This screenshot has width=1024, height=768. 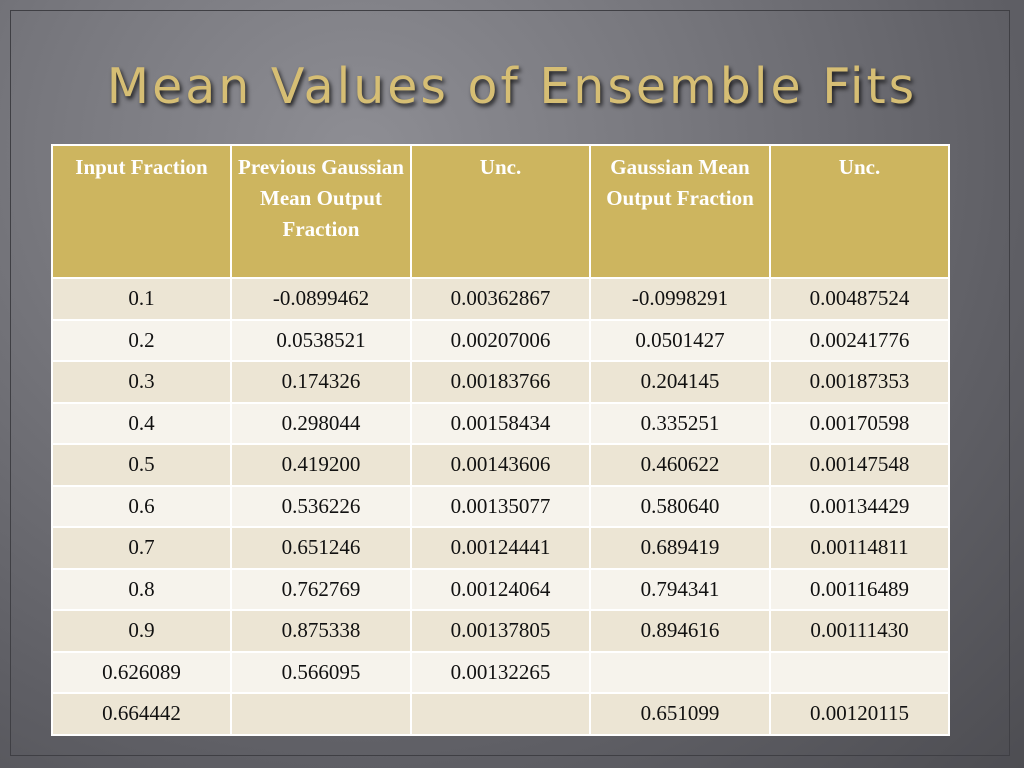 I want to click on previous-mean-cell: 0.536226, so click(x=321, y=506).